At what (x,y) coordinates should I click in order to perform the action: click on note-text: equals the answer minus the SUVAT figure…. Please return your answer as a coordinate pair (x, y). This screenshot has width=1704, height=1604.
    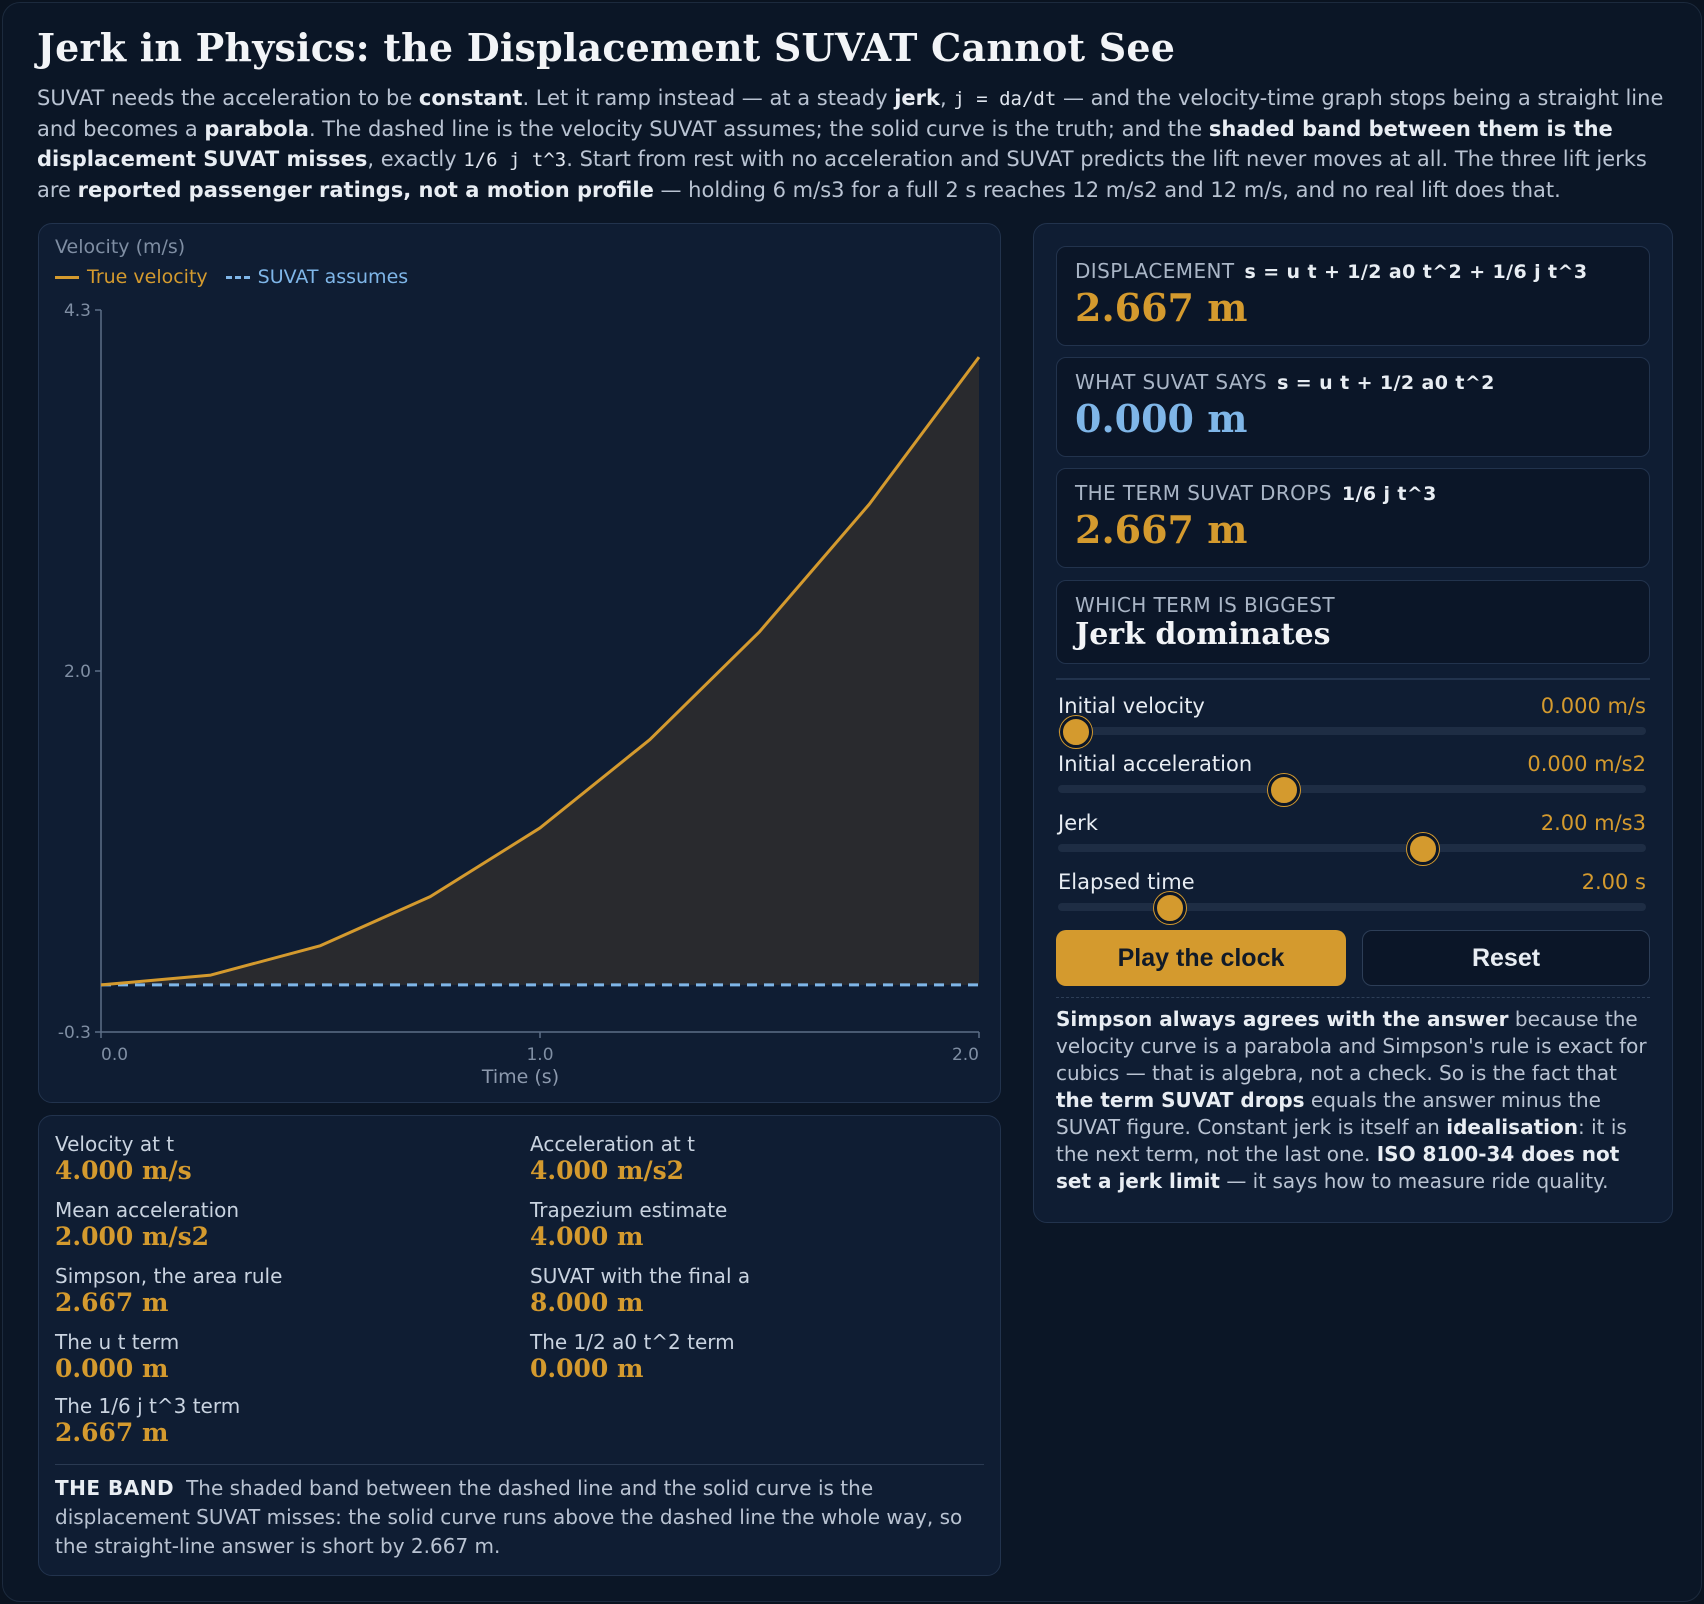
    Looking at the image, I should click on (1328, 1113).